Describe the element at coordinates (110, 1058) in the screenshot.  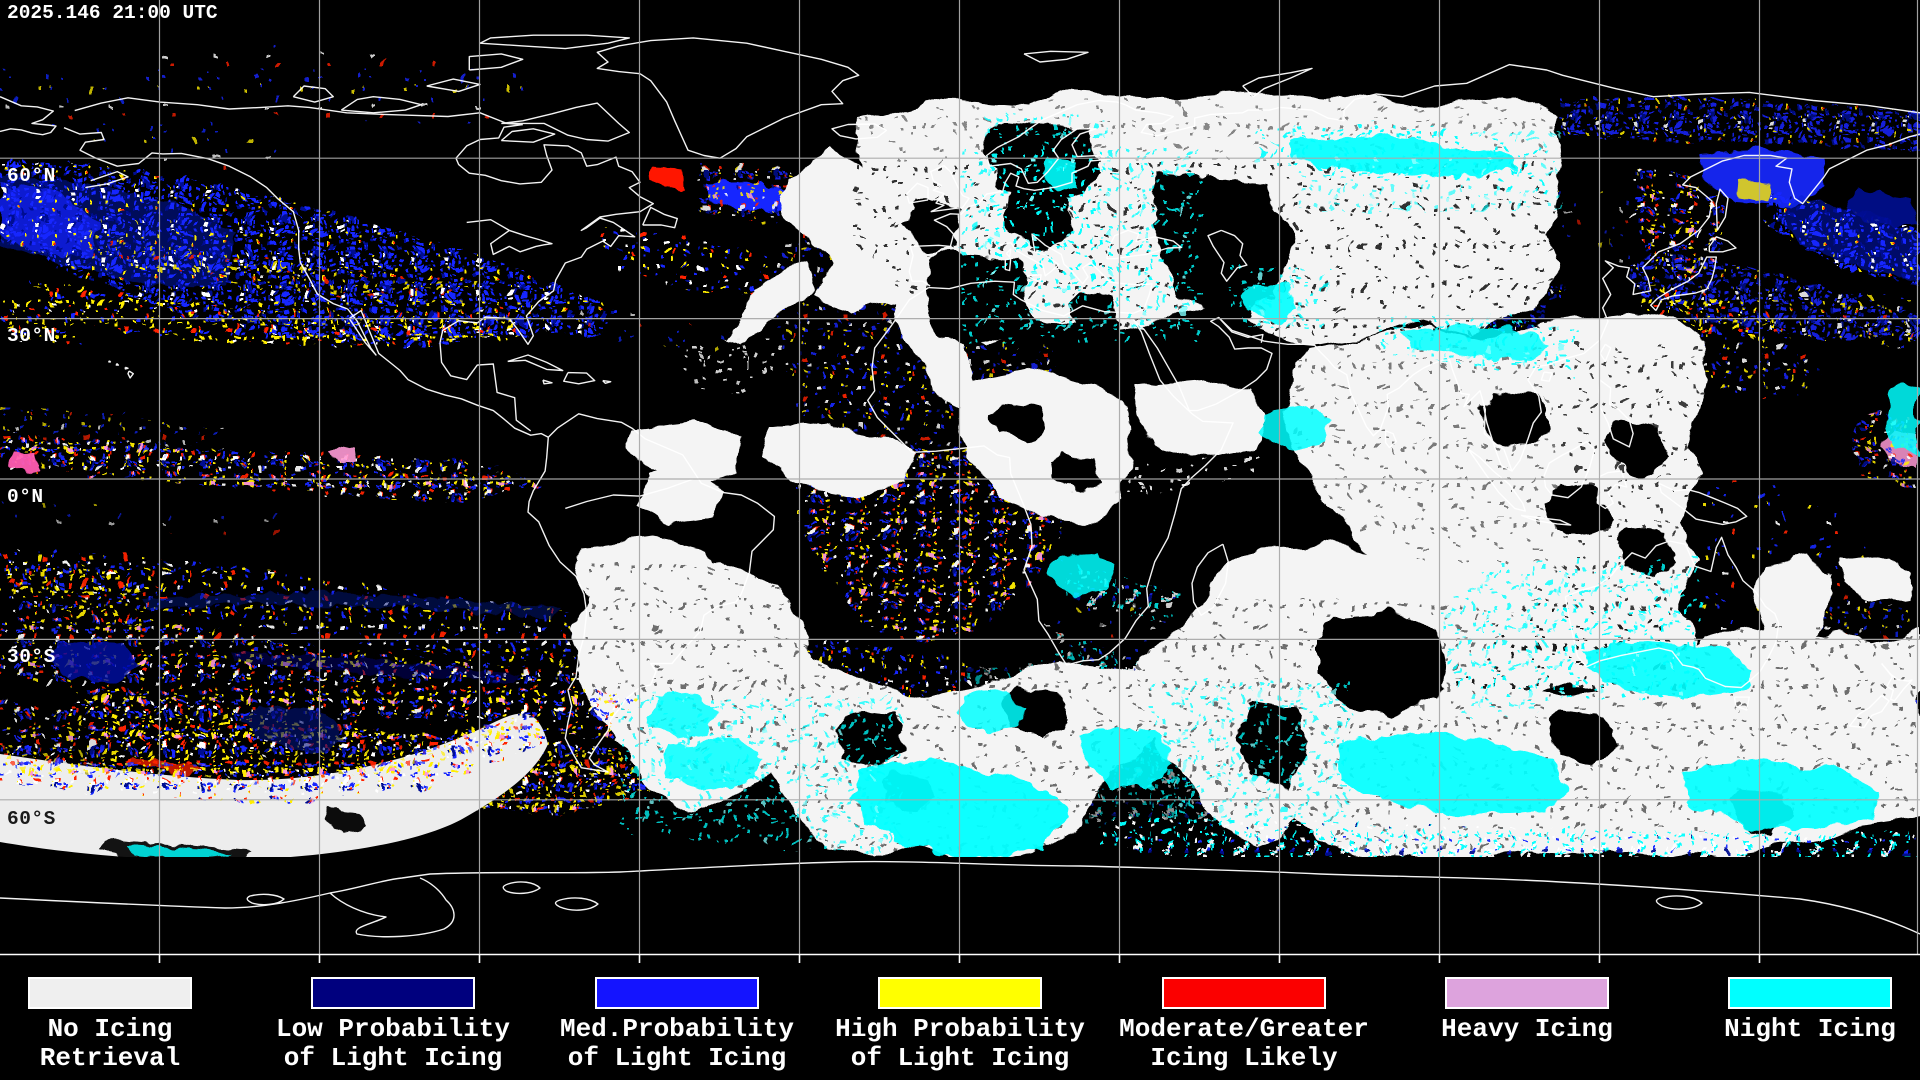
I see `svg-text: Retrieval` at that location.